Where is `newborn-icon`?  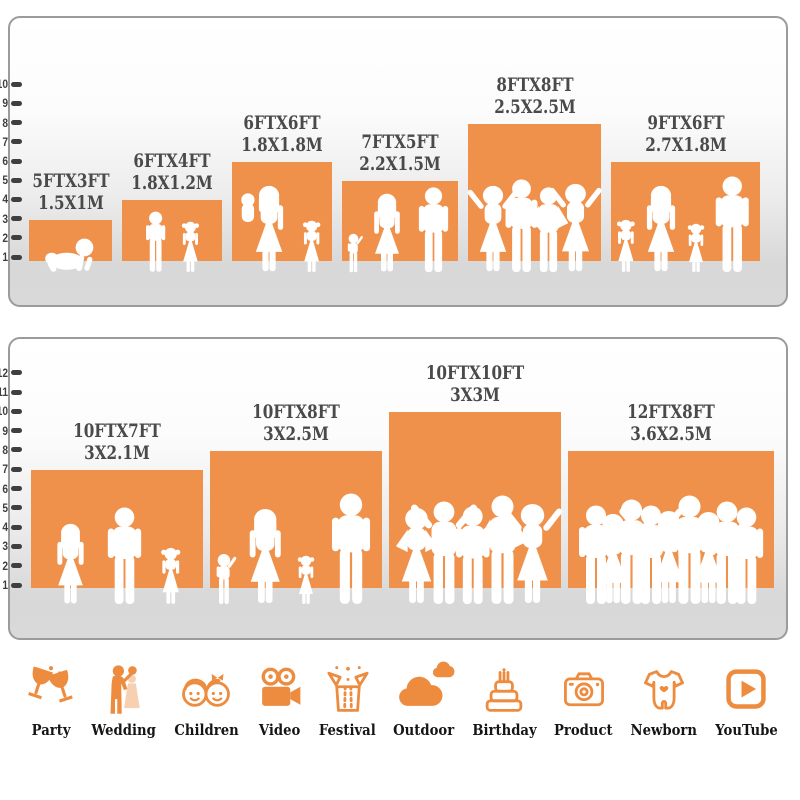 newborn-icon is located at coordinates (663, 690).